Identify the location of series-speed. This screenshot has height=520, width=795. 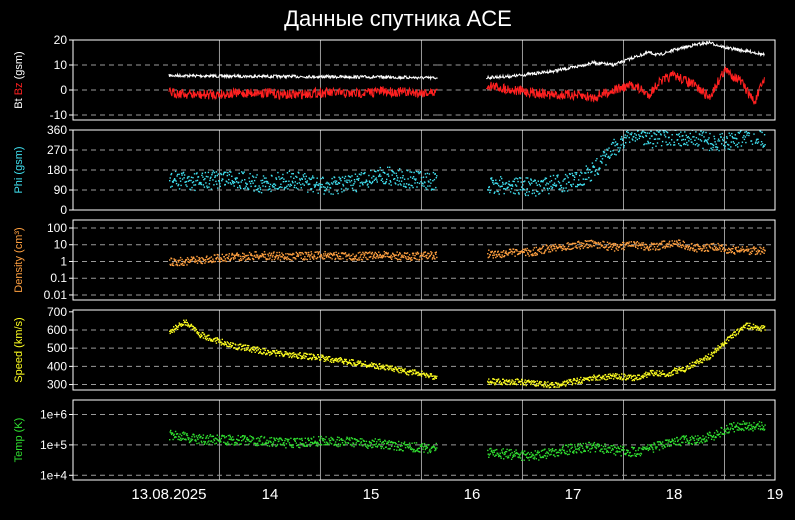
(467, 354).